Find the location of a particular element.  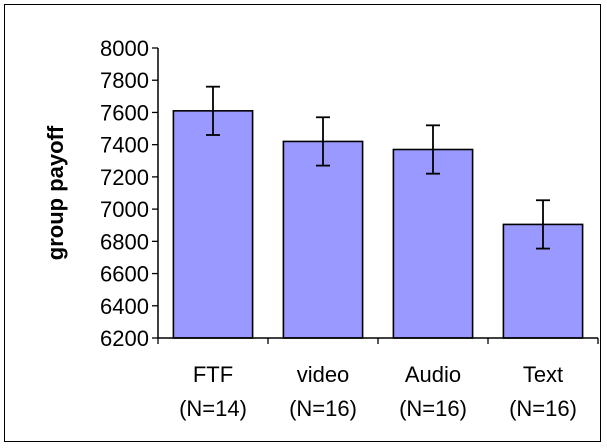

y-tick-label: 6200 is located at coordinates (124, 338).